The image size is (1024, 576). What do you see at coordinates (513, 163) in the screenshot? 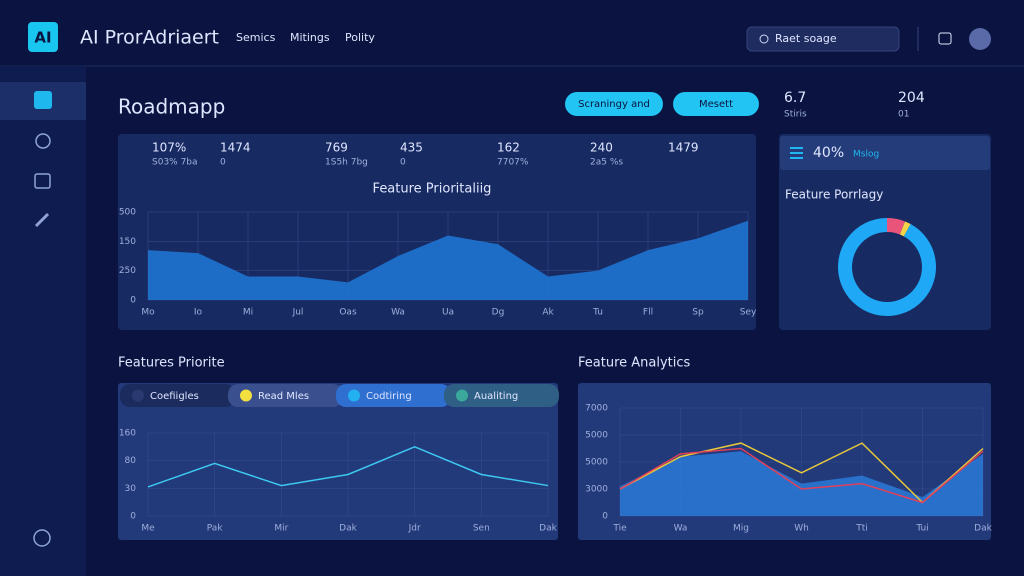
I see `kpi-label: 7707%` at bounding box center [513, 163].